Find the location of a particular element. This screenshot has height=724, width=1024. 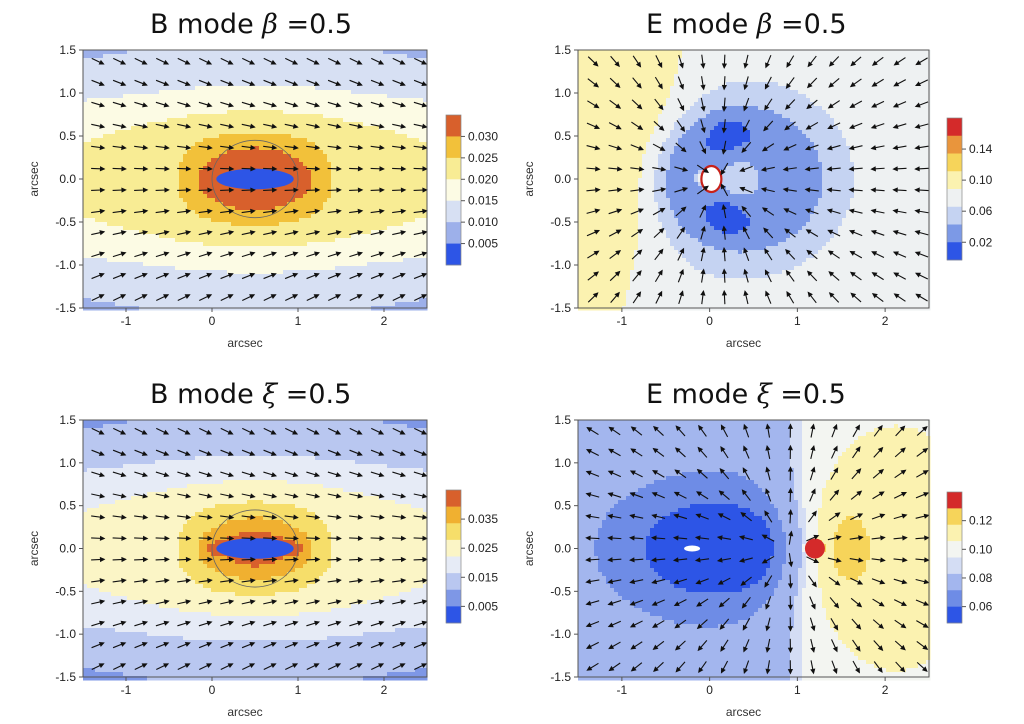

colorbar-label: 0.12 is located at coordinates (981, 521).